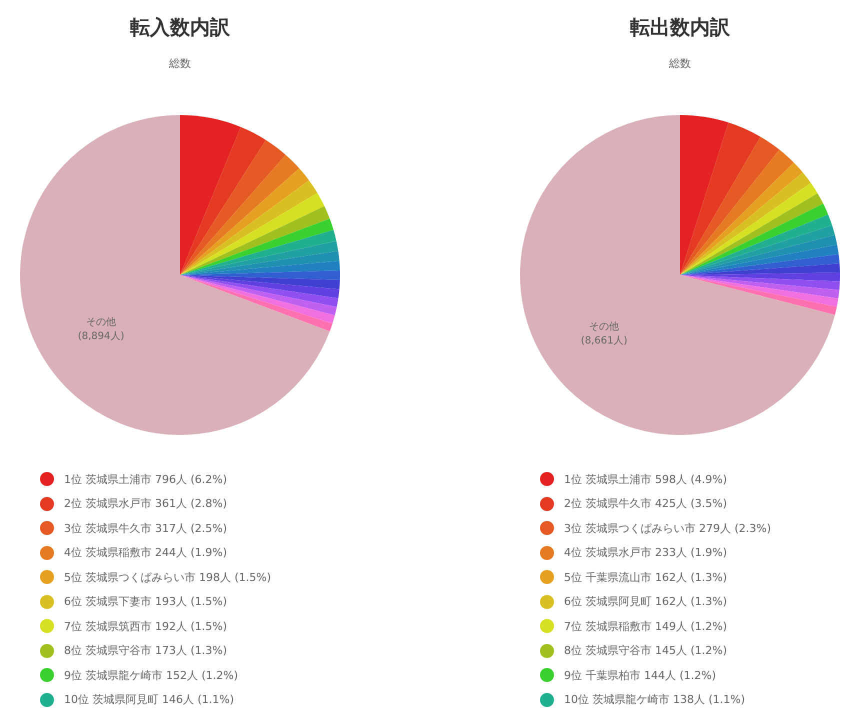 This screenshot has width=845, height=709. Describe the element at coordinates (646, 577) in the screenshot. I see `legend-label: 5位 千葉県流山市 162人 (1.3%)` at that location.